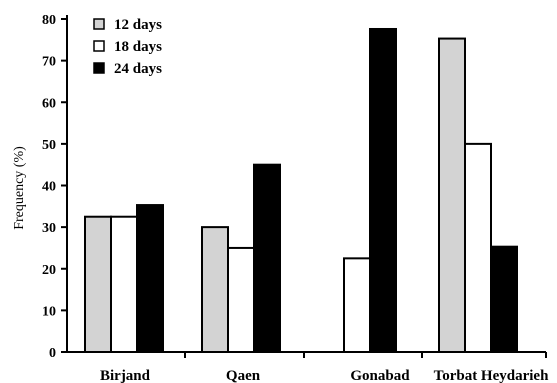 This screenshot has width=557, height=383. I want to click on y-tick-label: 30, so click(49, 228).